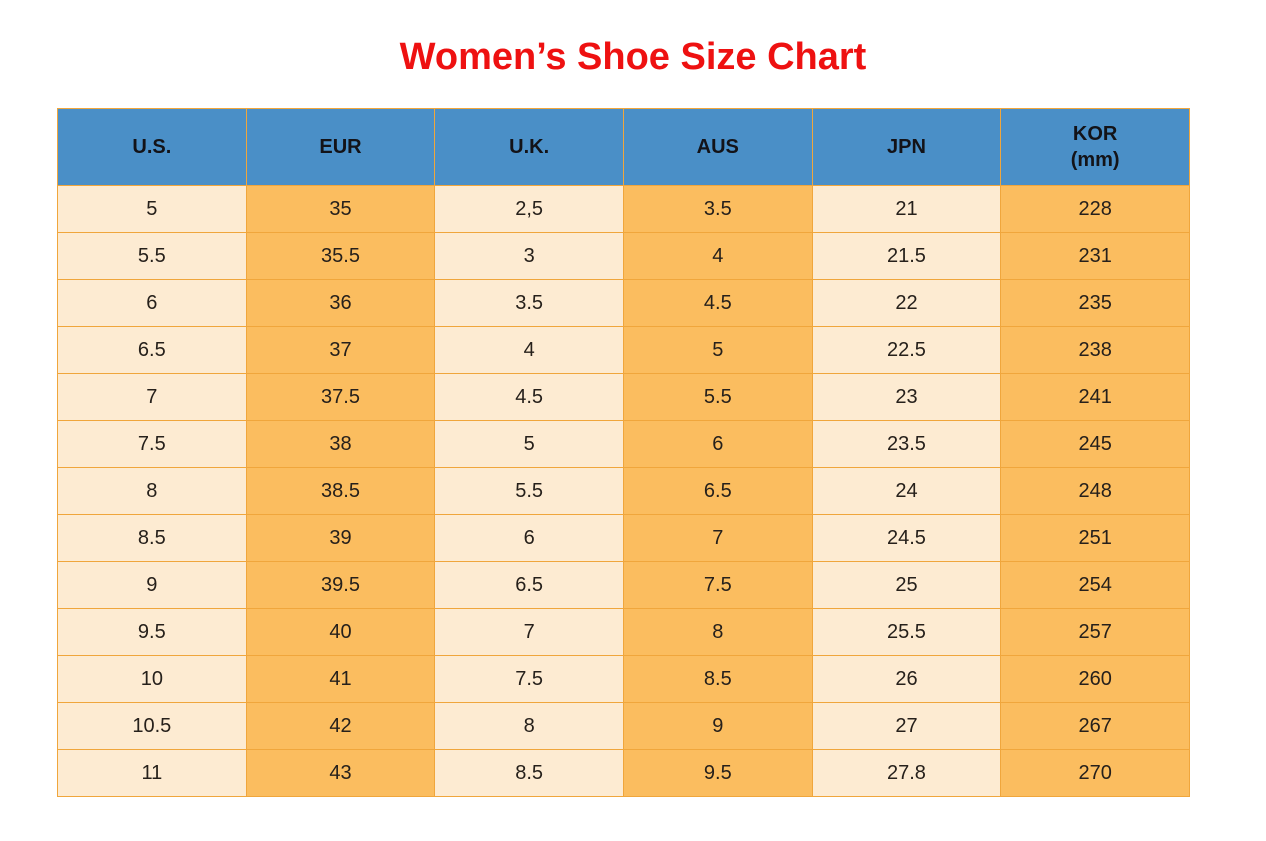 The image size is (1266, 841). I want to click on table-cell: 37, so click(340, 350).